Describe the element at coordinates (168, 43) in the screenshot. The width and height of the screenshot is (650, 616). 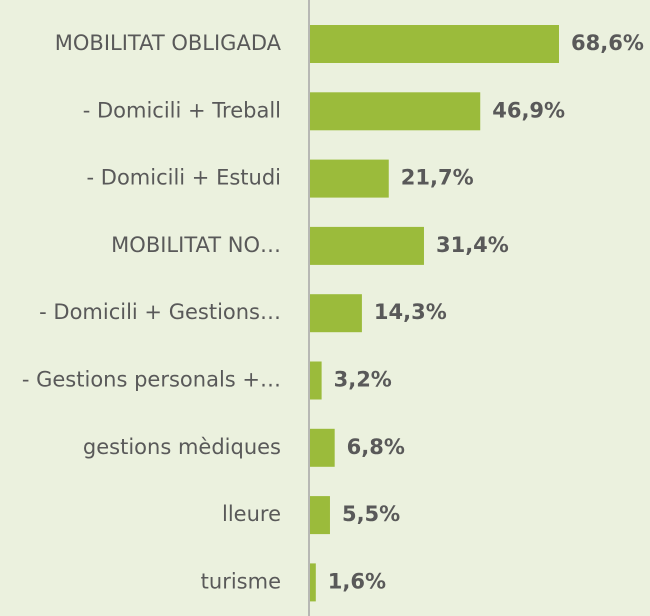
I see `category-label: MOBILITAT OBLIGADA` at that location.